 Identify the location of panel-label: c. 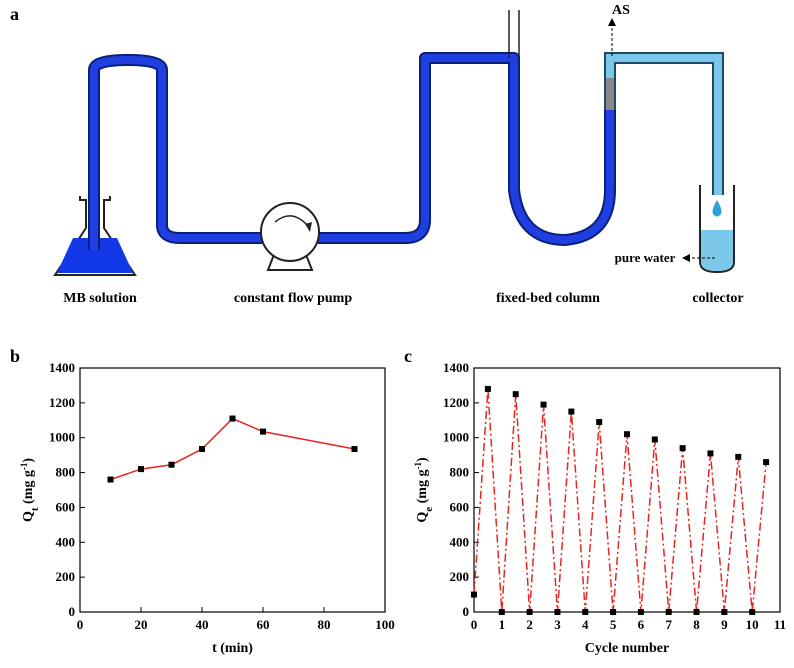
(408, 356).